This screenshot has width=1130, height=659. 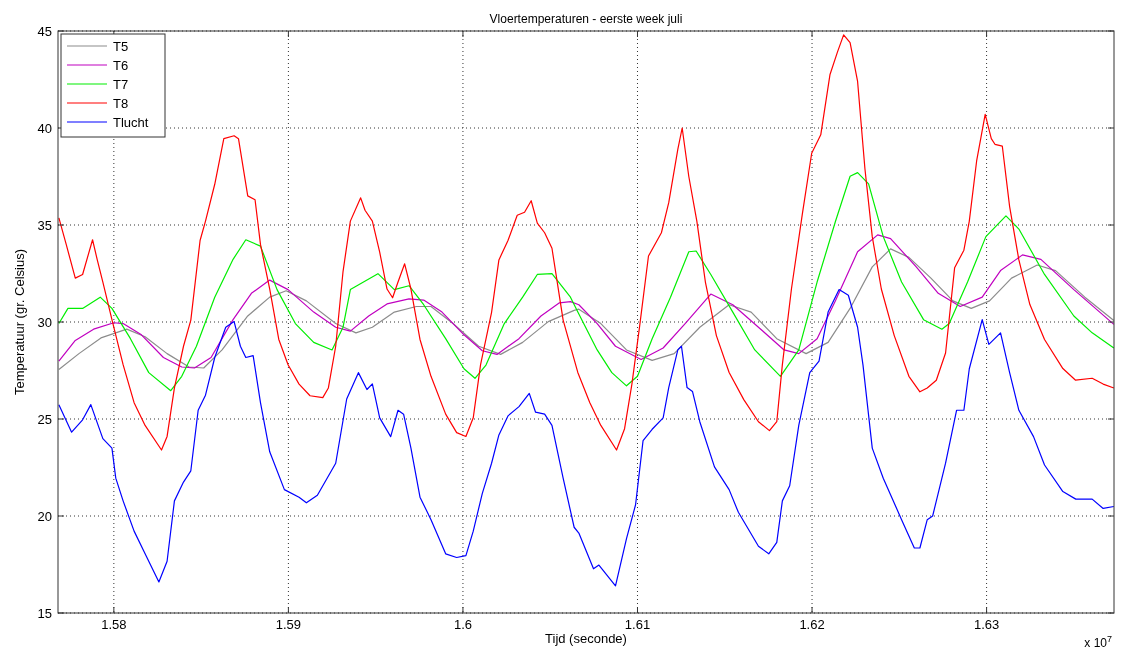 I want to click on x-tick-label: 1.61, so click(x=637, y=624).